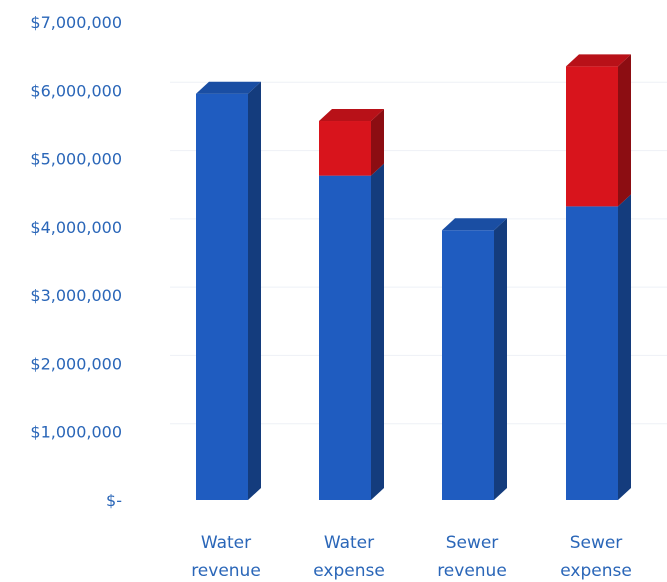 Image resolution: width=667 pixels, height=582 pixels. I want to click on y-tick-label: $3,000,000, so click(76, 295).